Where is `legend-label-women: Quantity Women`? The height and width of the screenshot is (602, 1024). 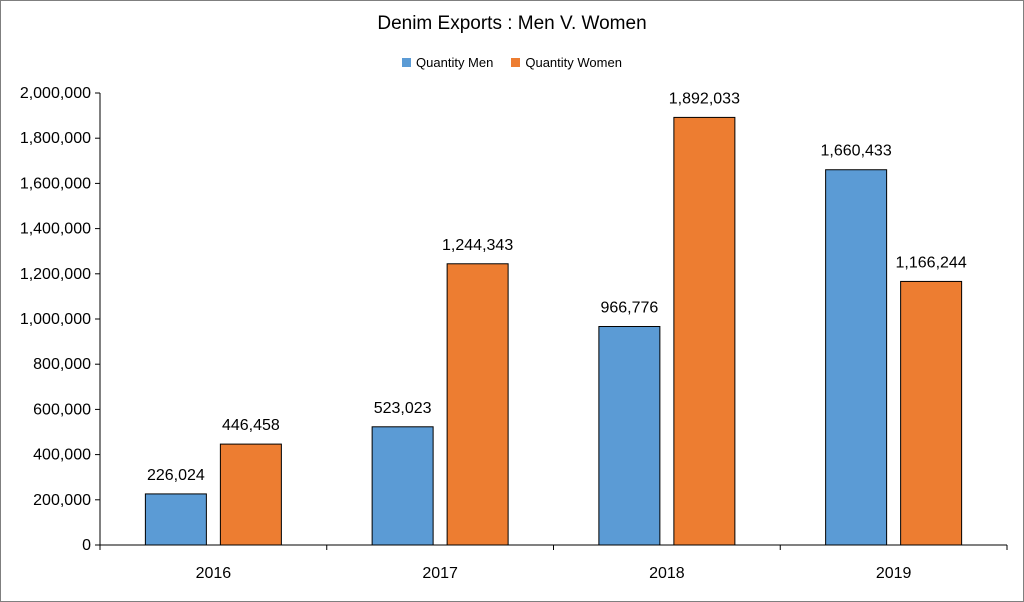 legend-label-women: Quantity Women is located at coordinates (573, 62).